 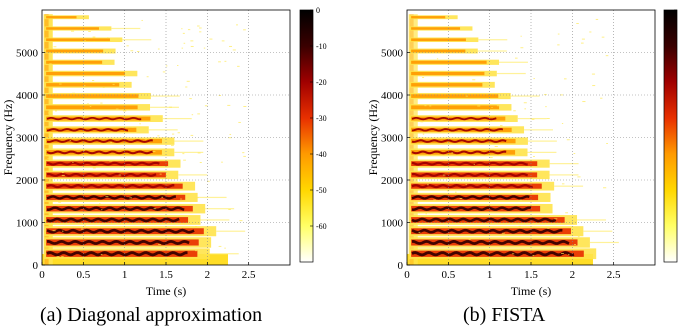 What do you see at coordinates (8, 138) in the screenshot?
I see `y-axis-label: Frequency (Hz)` at bounding box center [8, 138].